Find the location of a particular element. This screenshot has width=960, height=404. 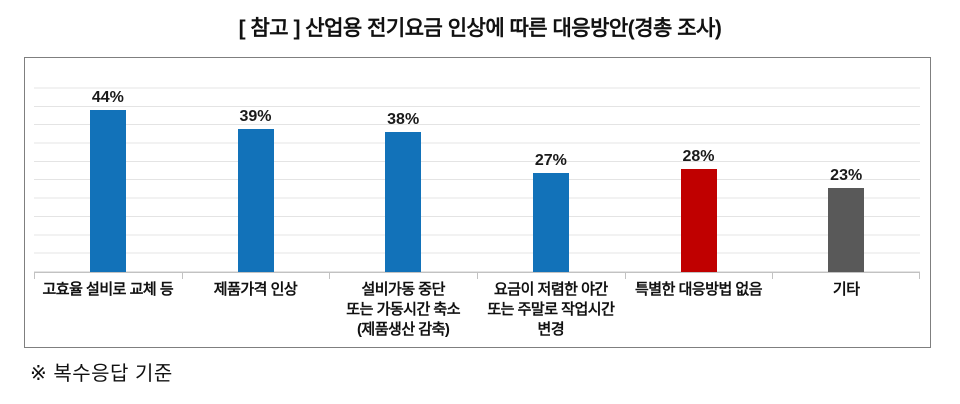

category-label: 설비가동 중단 또는 가동시간 축소 (제품생산 감축) is located at coordinates (403, 309).